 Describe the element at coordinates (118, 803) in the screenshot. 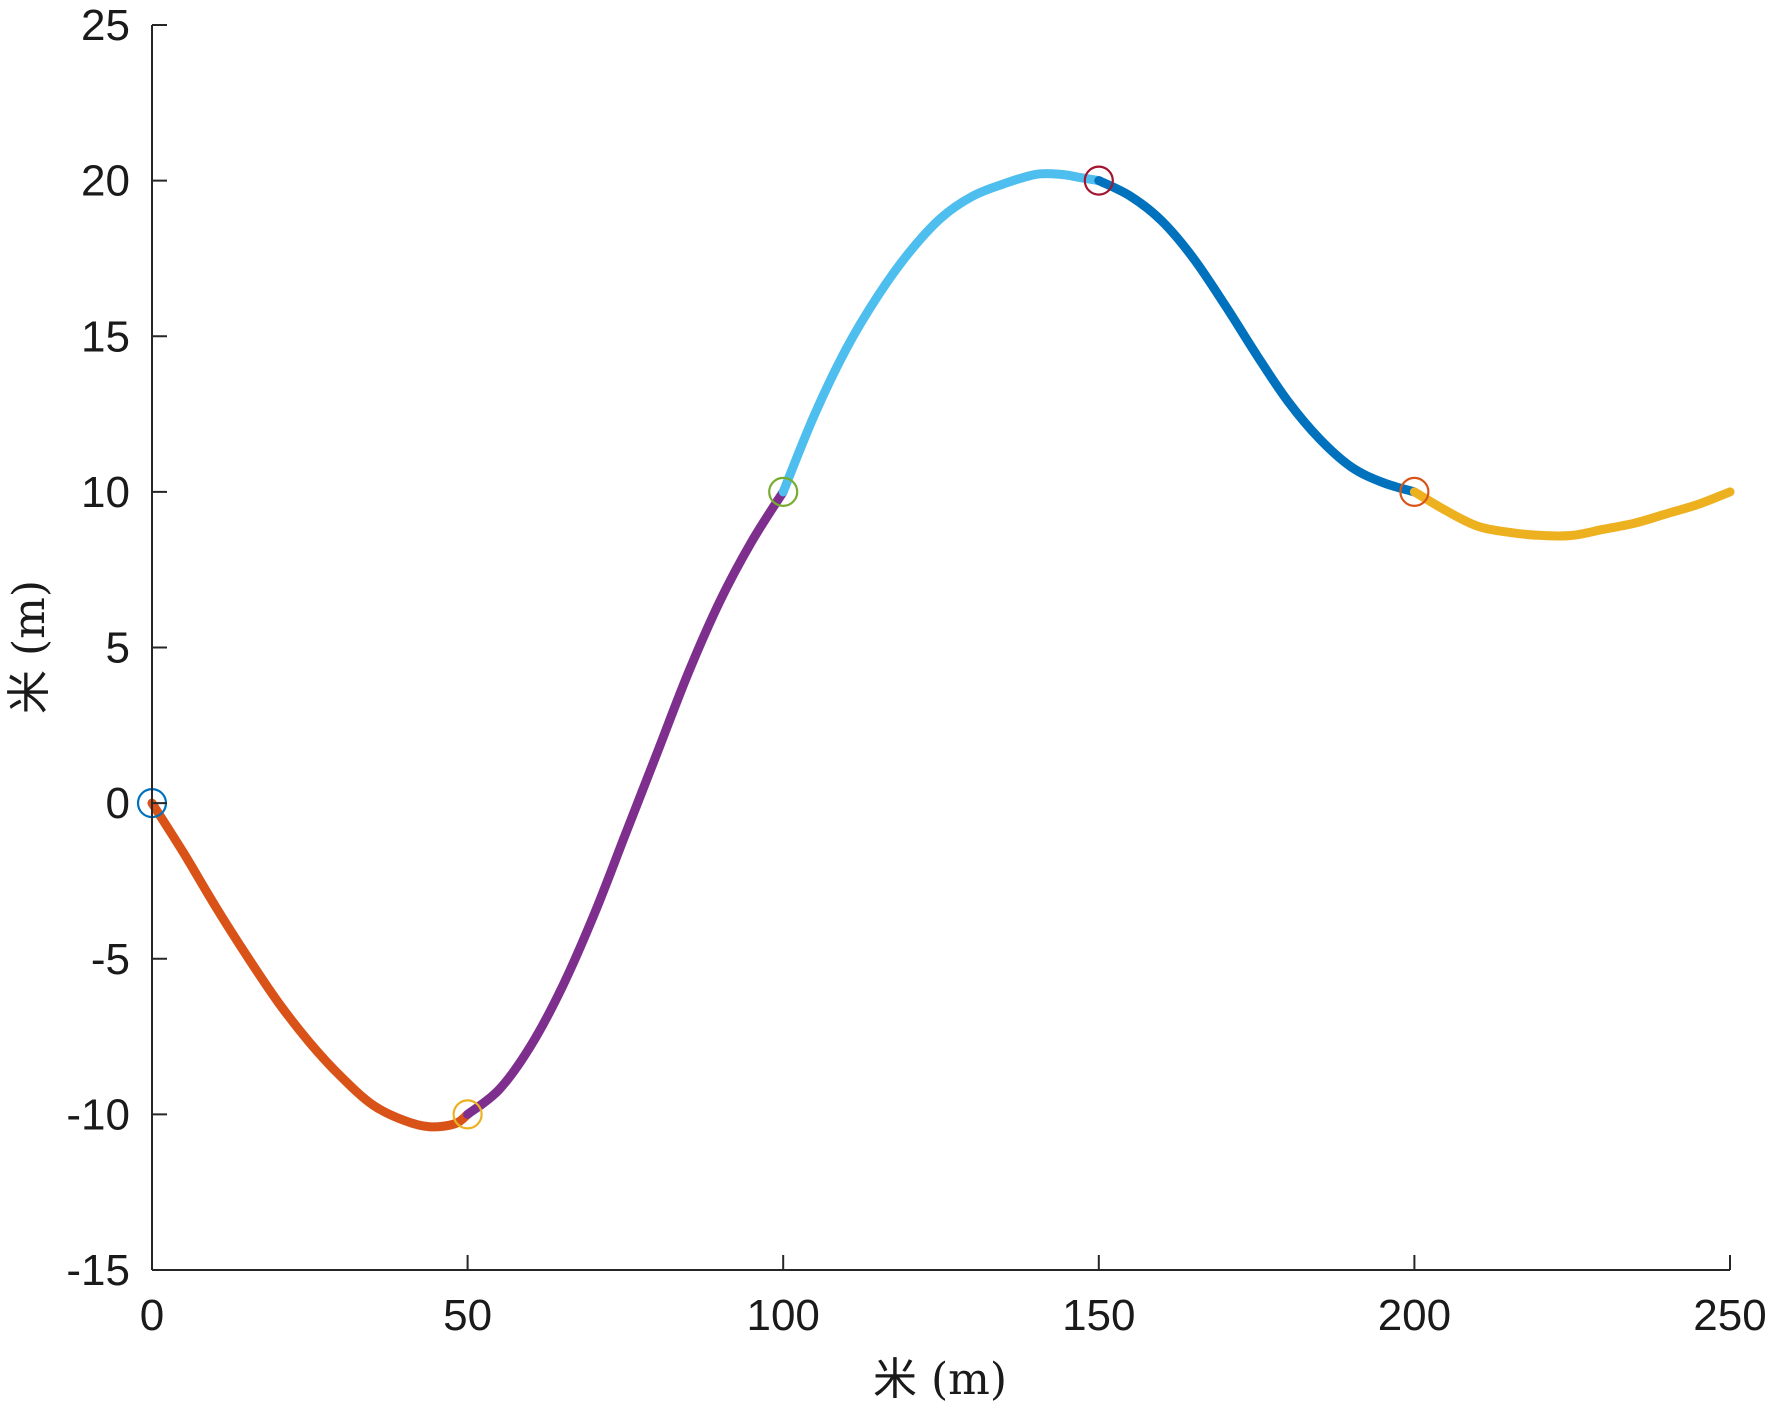

I see `y-tick-label: 0` at that location.